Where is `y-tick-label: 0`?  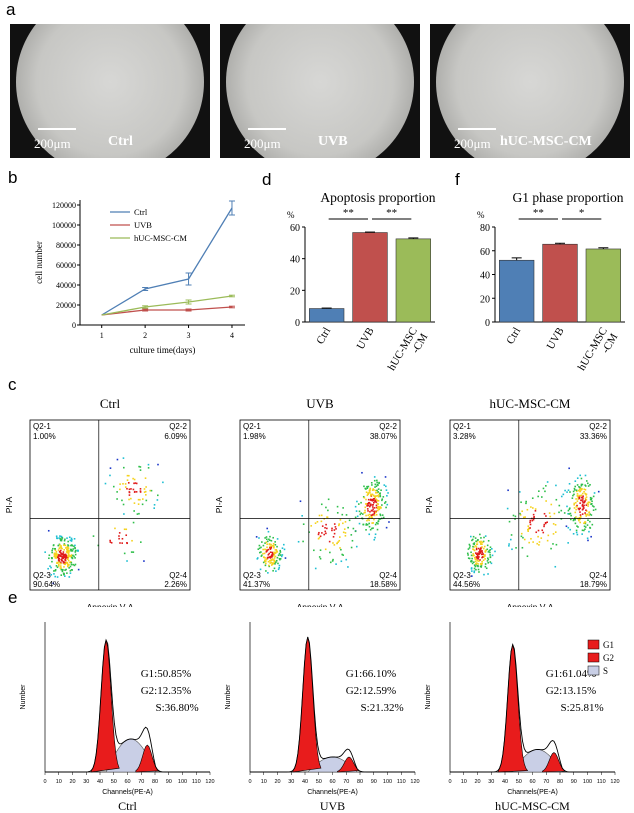 y-tick-label: 0 is located at coordinates (487, 323).